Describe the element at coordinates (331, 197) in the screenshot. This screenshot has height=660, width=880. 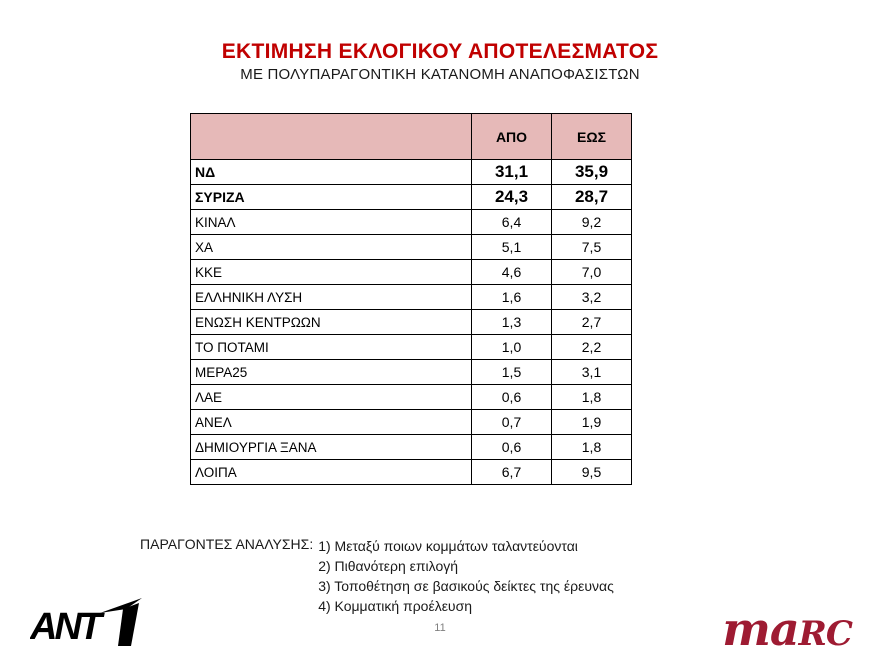
I see `party-name: ΣΥΡΙΖΑ` at that location.